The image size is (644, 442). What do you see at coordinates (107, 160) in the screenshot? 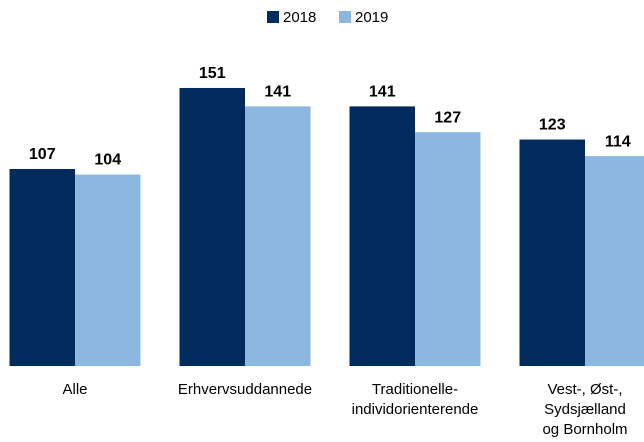
I see `value-label: 104` at bounding box center [107, 160].